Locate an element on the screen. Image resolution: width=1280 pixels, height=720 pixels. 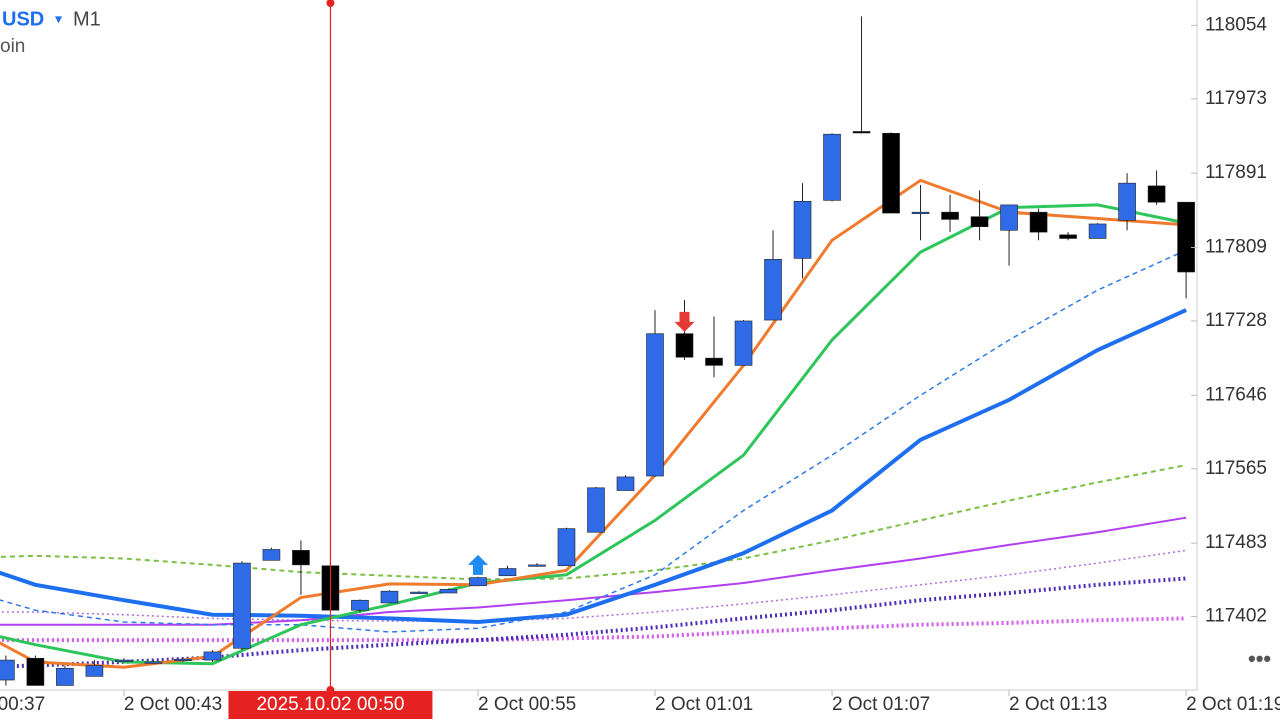
y-tick-label: 117891 is located at coordinates (1236, 172).